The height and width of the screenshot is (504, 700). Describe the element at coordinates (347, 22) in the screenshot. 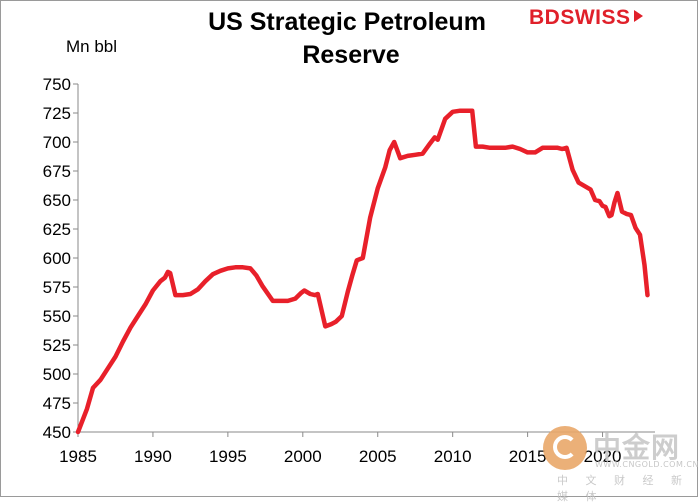

I see `chart-title-line-1: US Strategic Petroleum` at that location.